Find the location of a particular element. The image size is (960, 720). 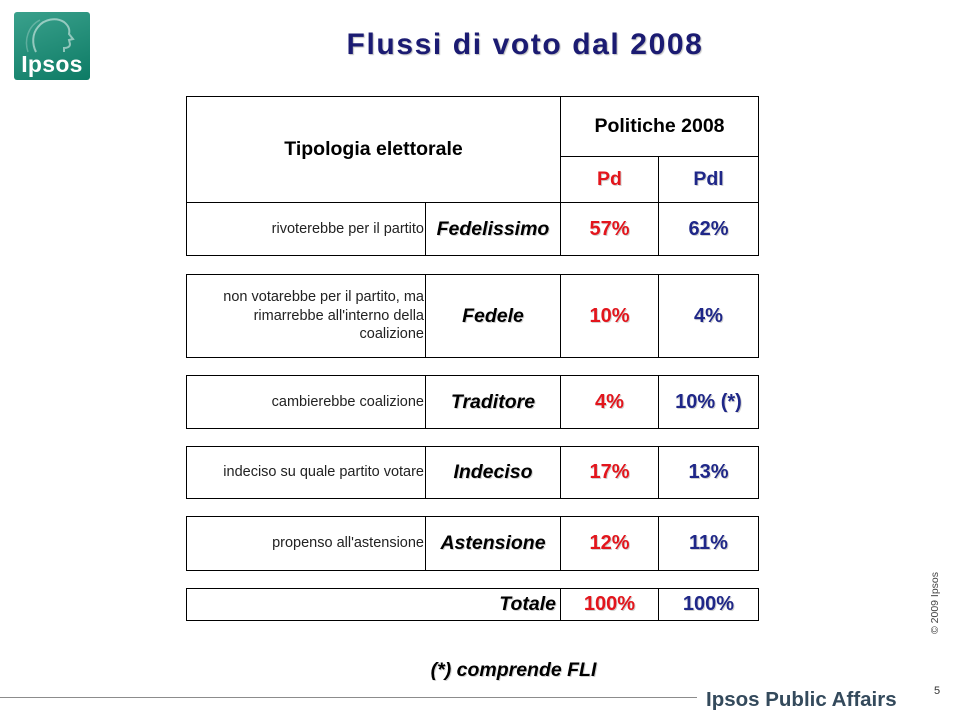

ipsos-logo: Ipsos is located at coordinates (52, 46).